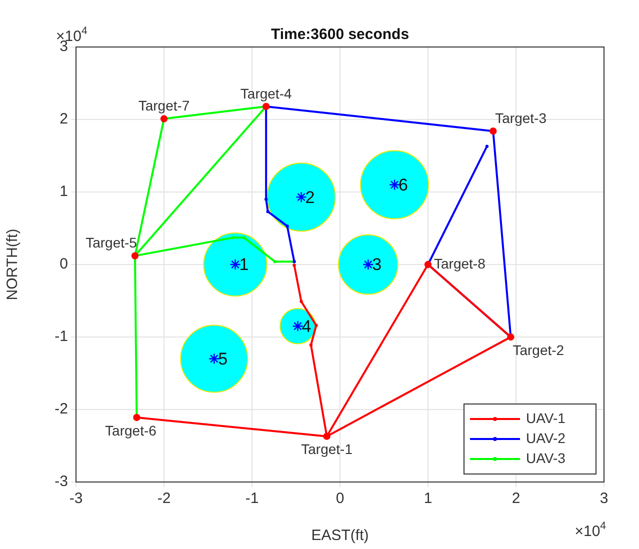 The width and height of the screenshot is (639, 549). What do you see at coordinates (266, 93) in the screenshot?
I see `annotation: Target-4` at bounding box center [266, 93].